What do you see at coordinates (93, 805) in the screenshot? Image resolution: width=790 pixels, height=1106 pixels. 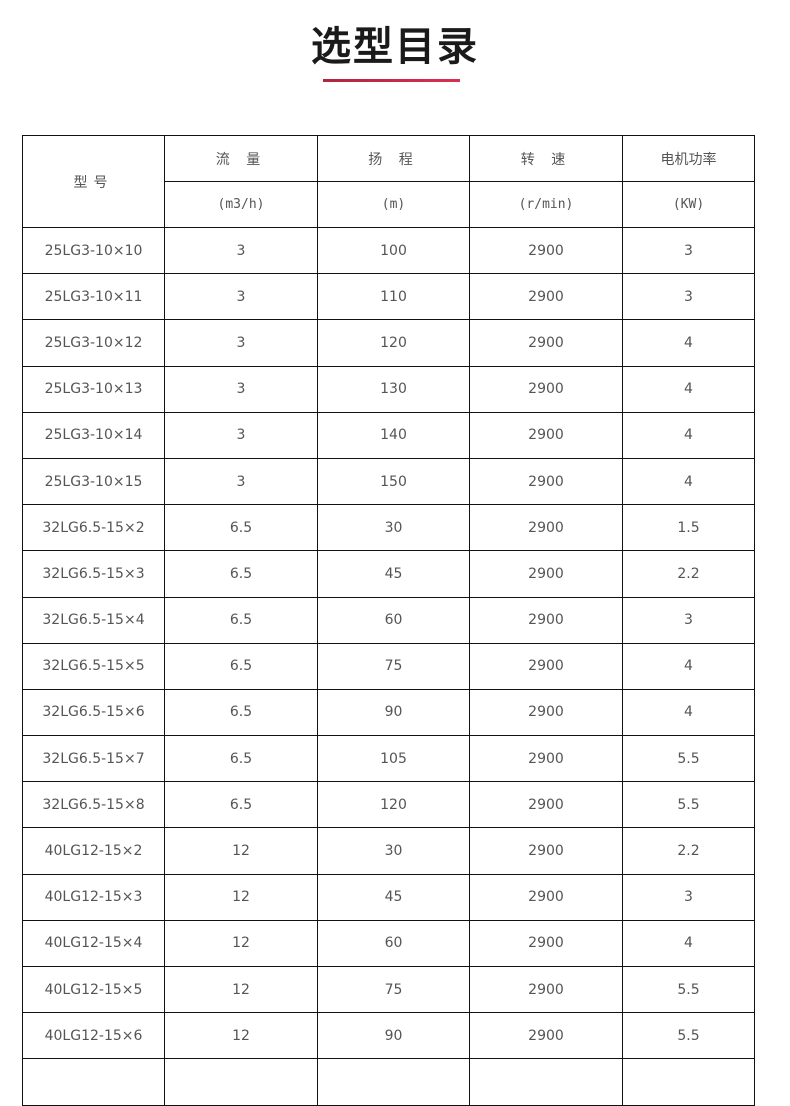 I see `cell-model: 32LG6.5-15×8` at bounding box center [93, 805].